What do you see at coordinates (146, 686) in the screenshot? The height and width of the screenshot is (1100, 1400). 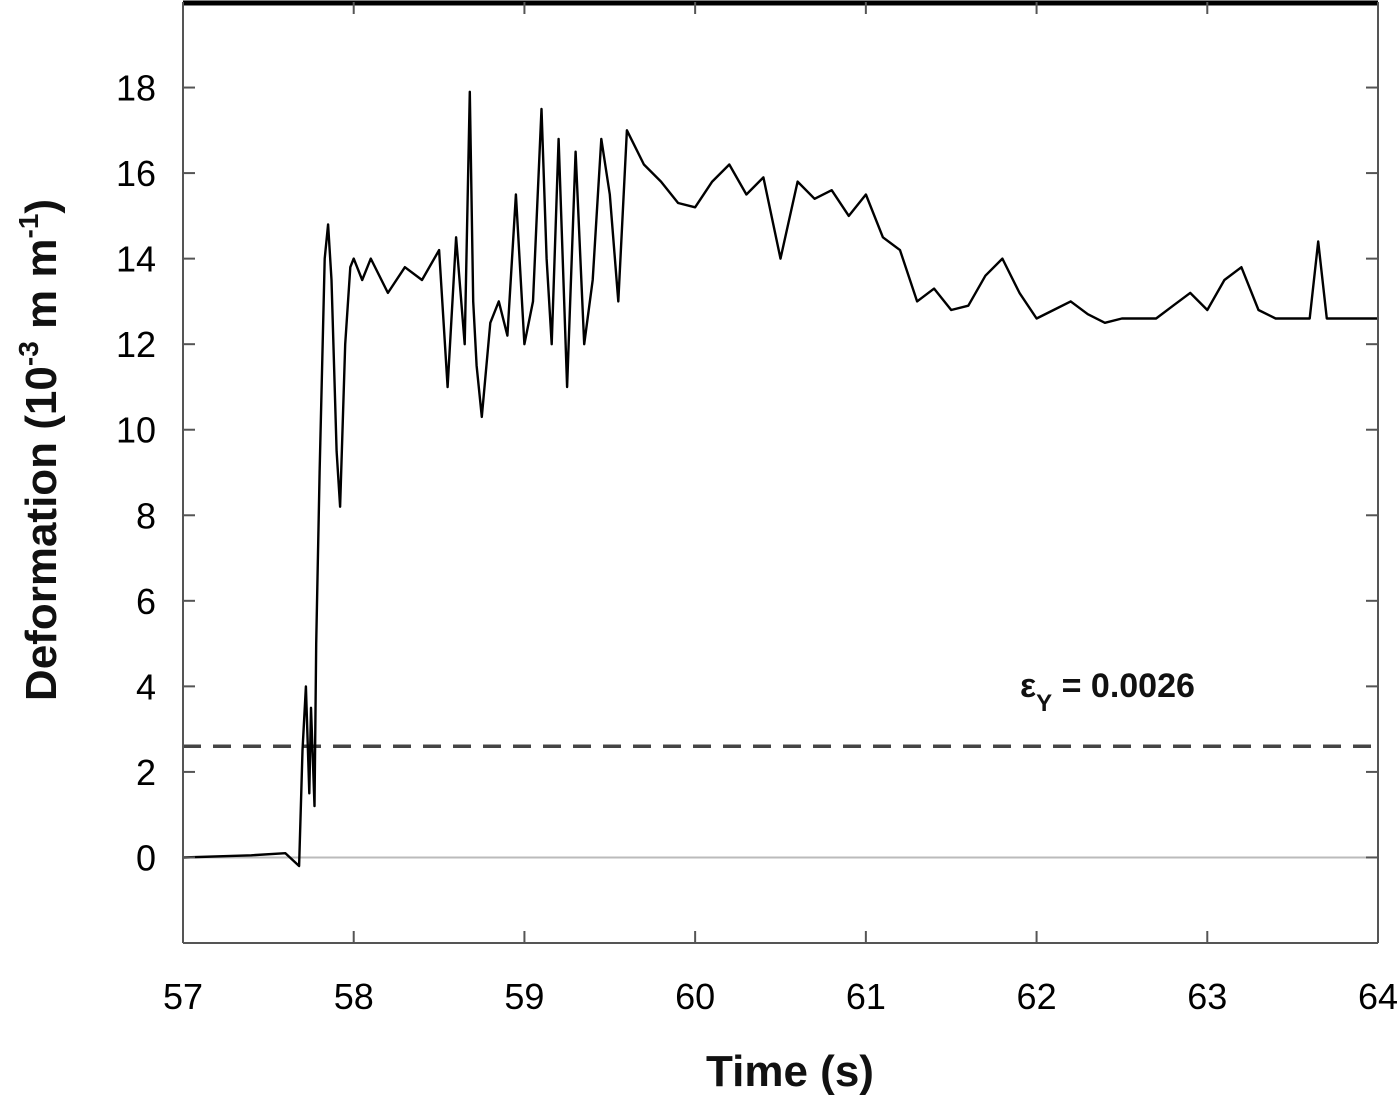 I see `y-tick-label: 4` at bounding box center [146, 686].